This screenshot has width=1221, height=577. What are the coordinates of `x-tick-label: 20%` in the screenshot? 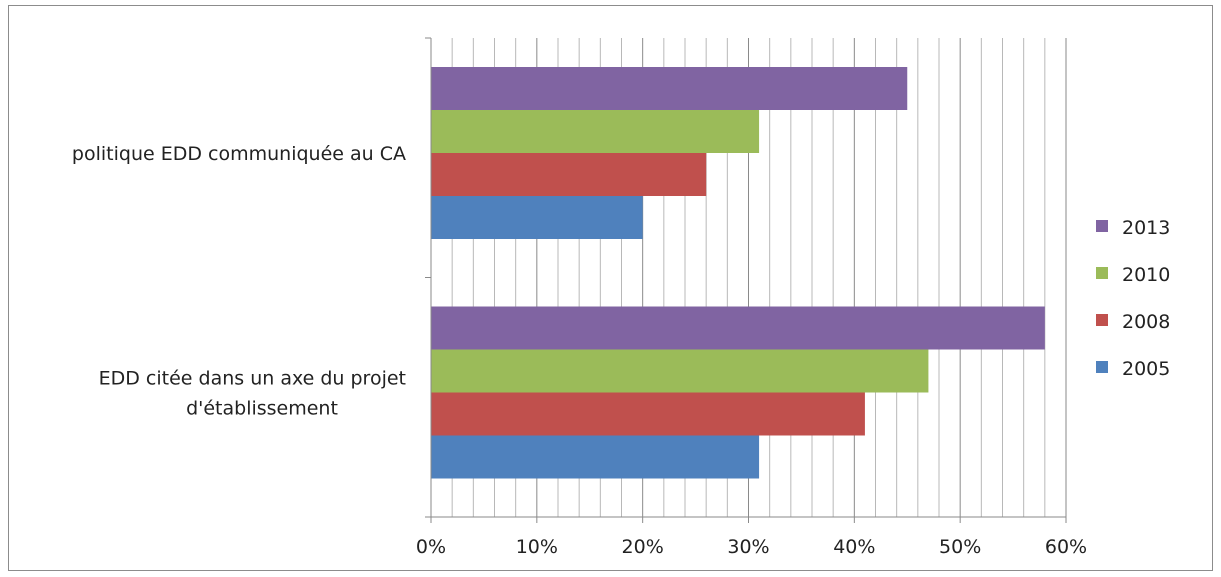 It's located at (643, 547).